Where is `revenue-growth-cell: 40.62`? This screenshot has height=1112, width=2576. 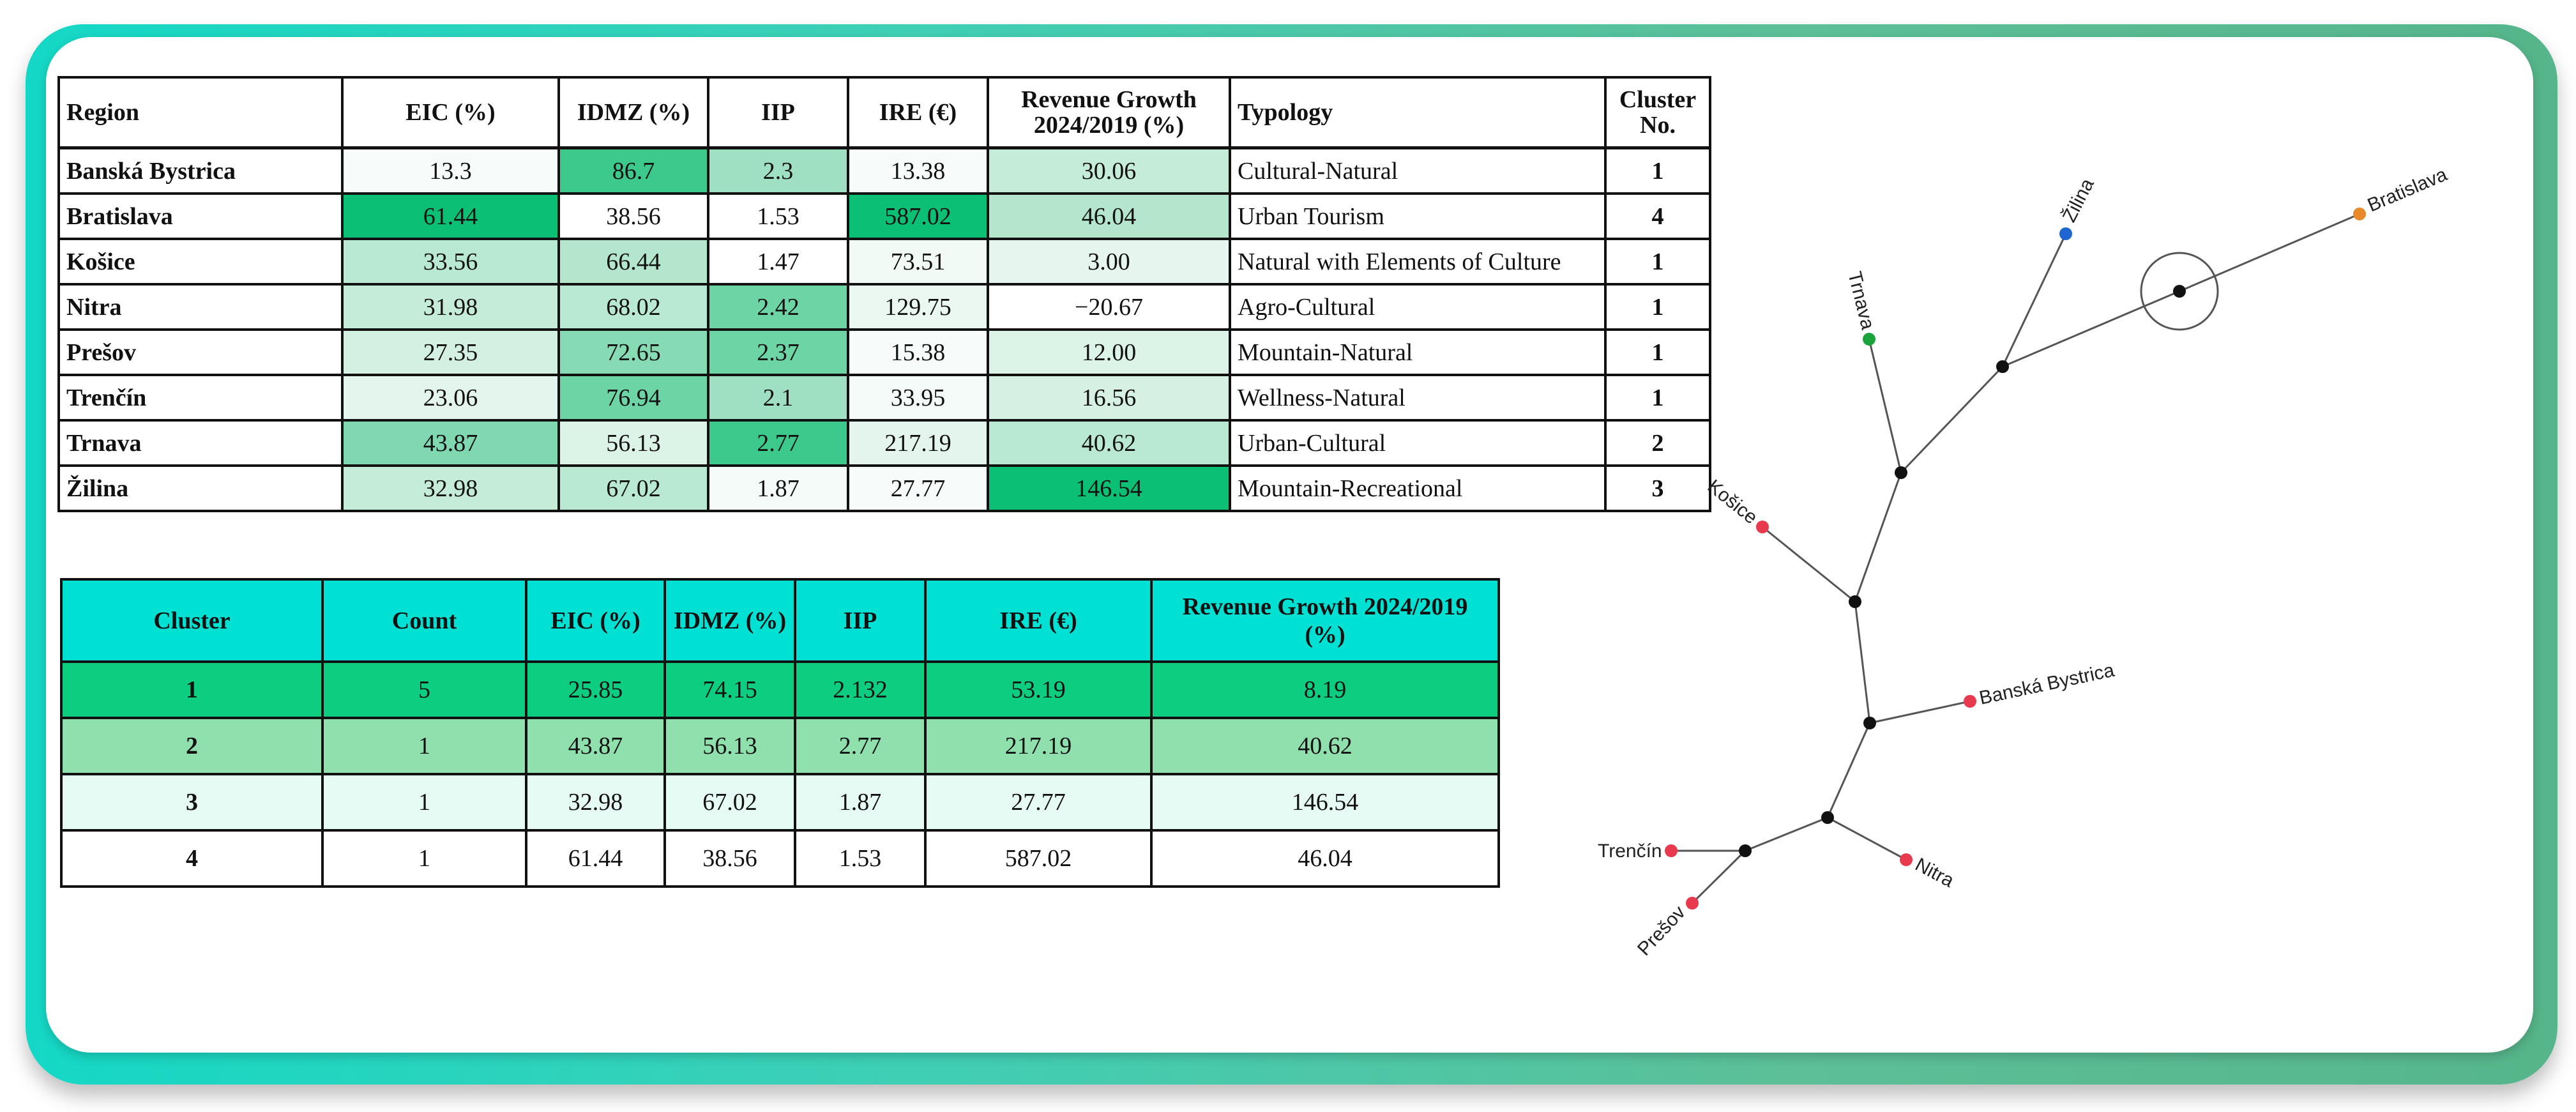
revenue-growth-cell: 40.62 is located at coordinates (1109, 443).